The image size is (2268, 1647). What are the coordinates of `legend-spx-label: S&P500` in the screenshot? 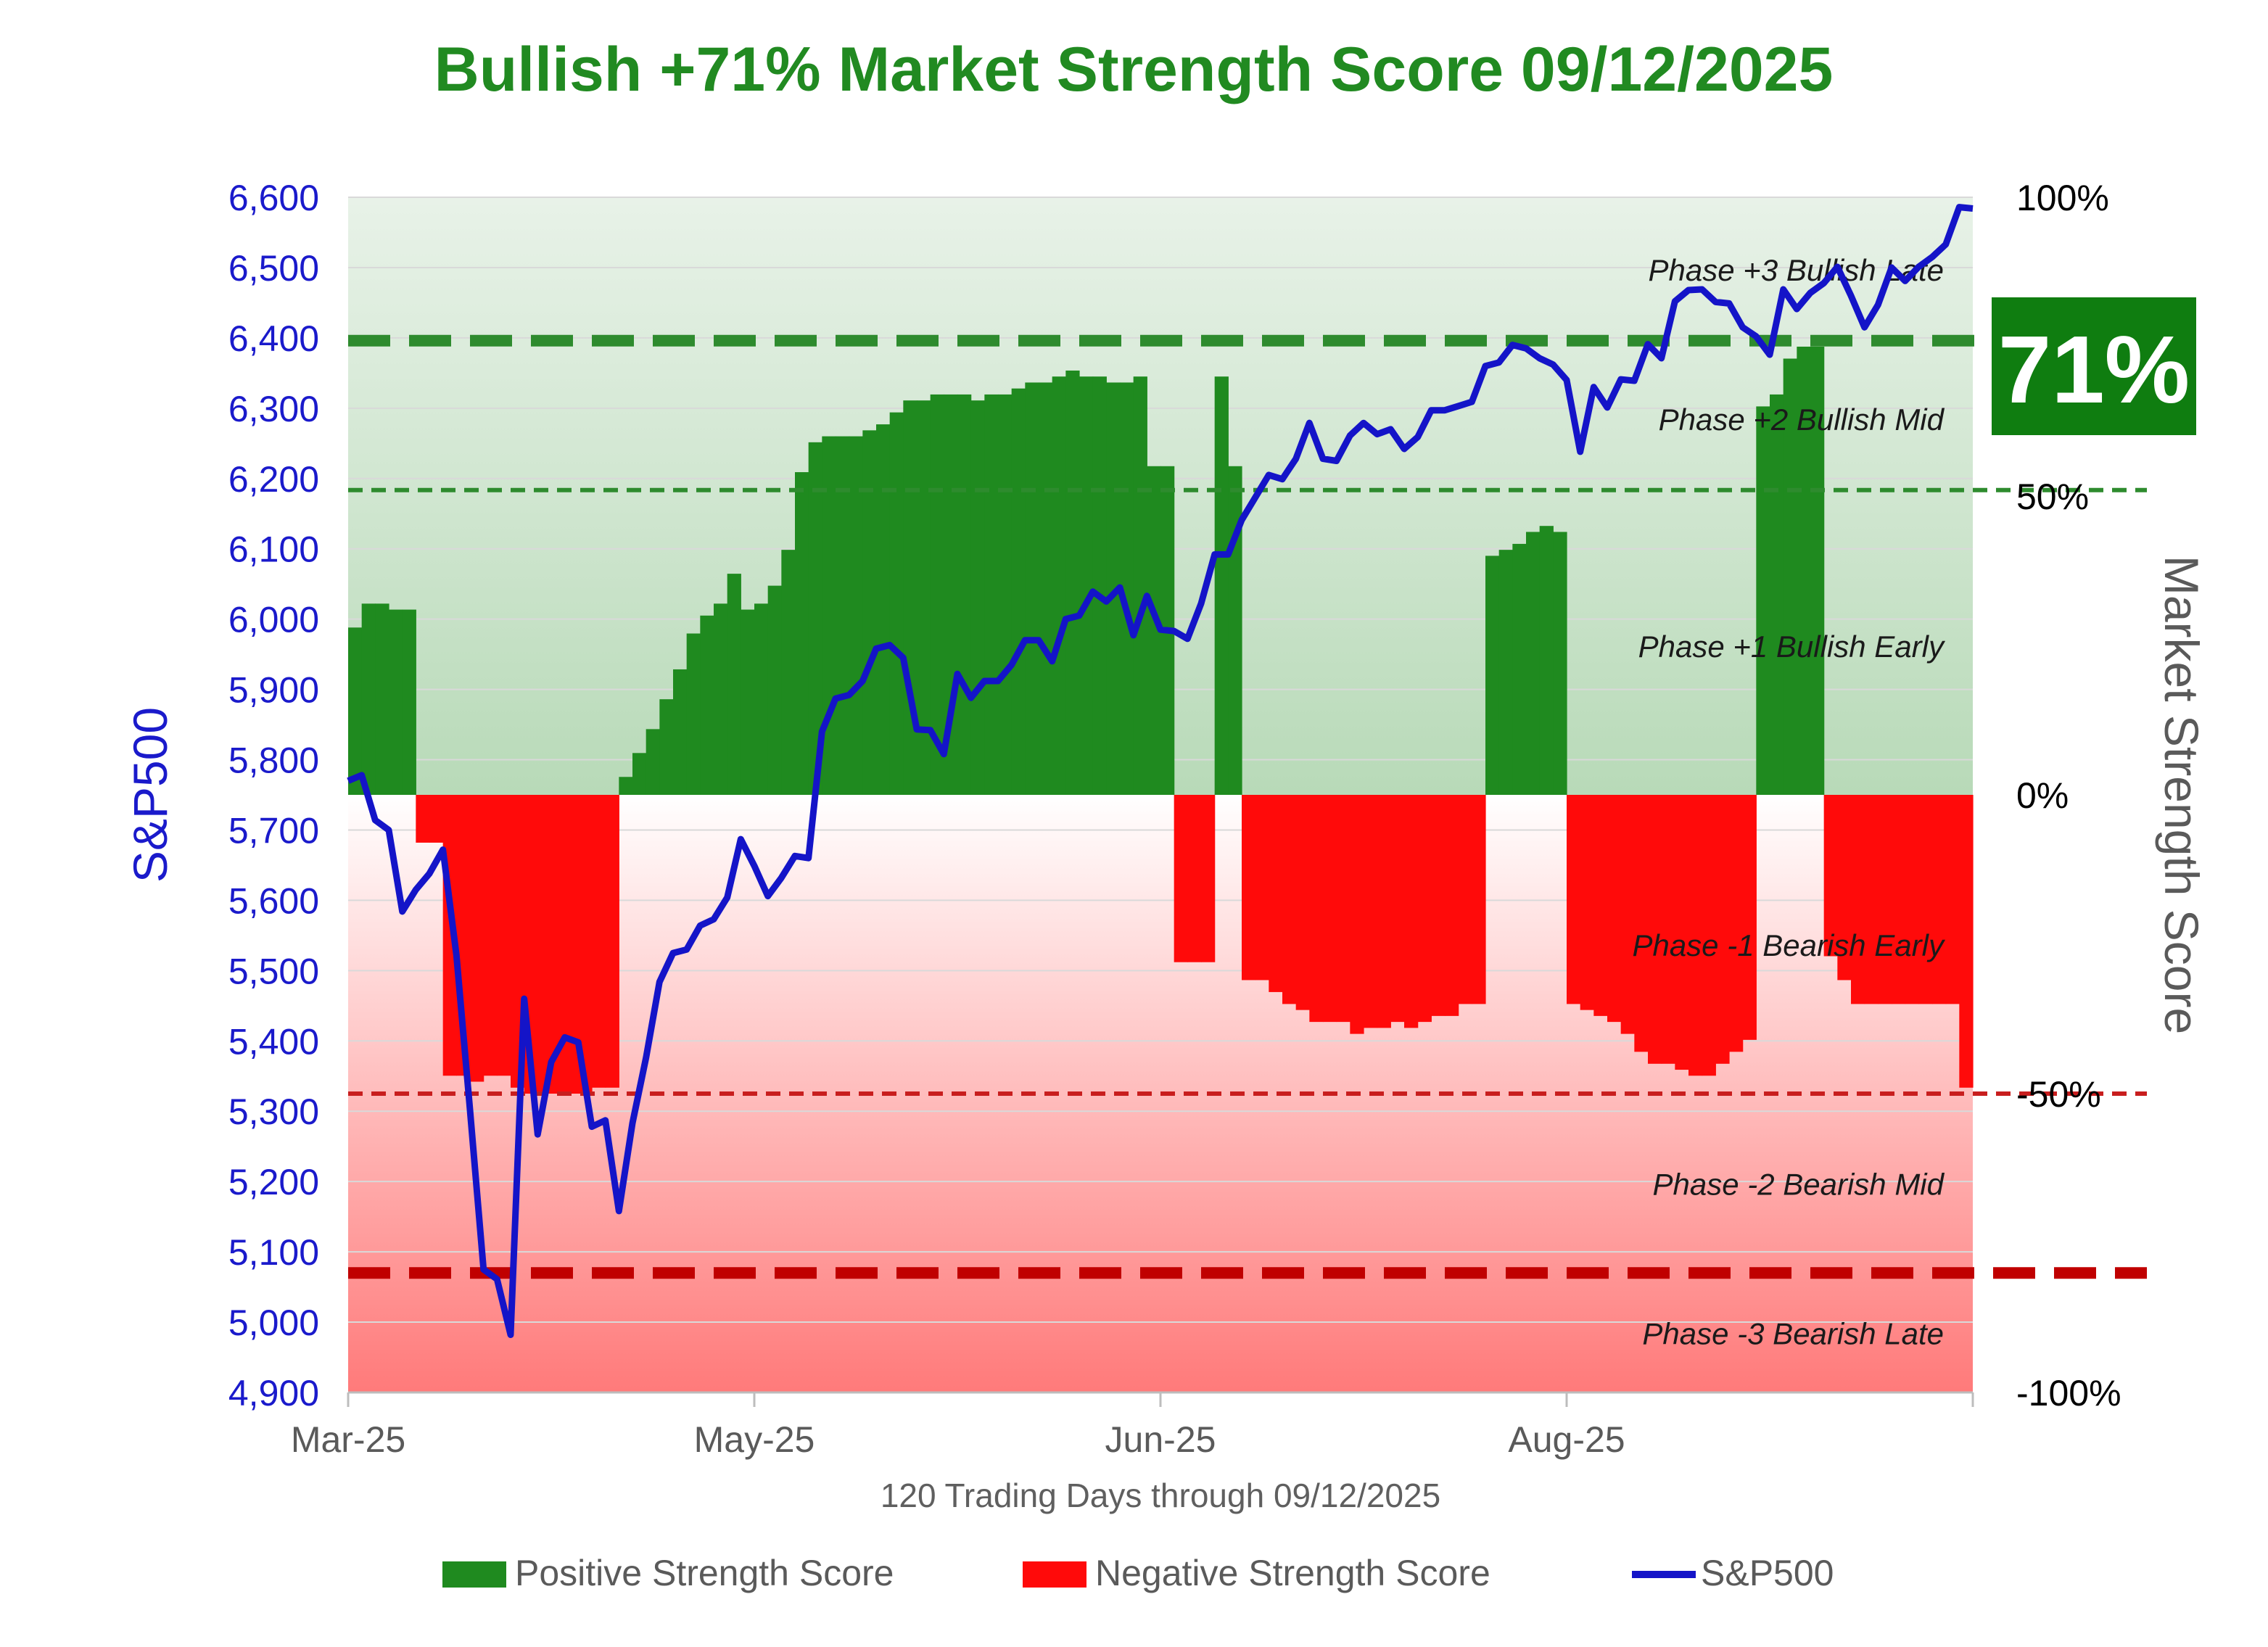 It's located at (1767, 1573).